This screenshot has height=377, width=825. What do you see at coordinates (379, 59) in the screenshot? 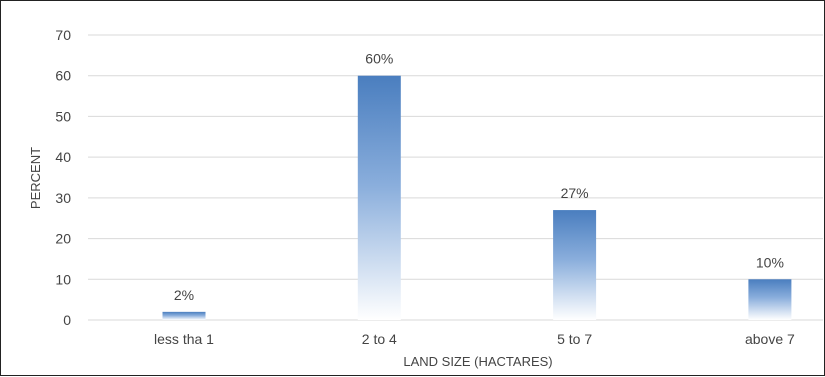
I see `data-label: 60%` at bounding box center [379, 59].